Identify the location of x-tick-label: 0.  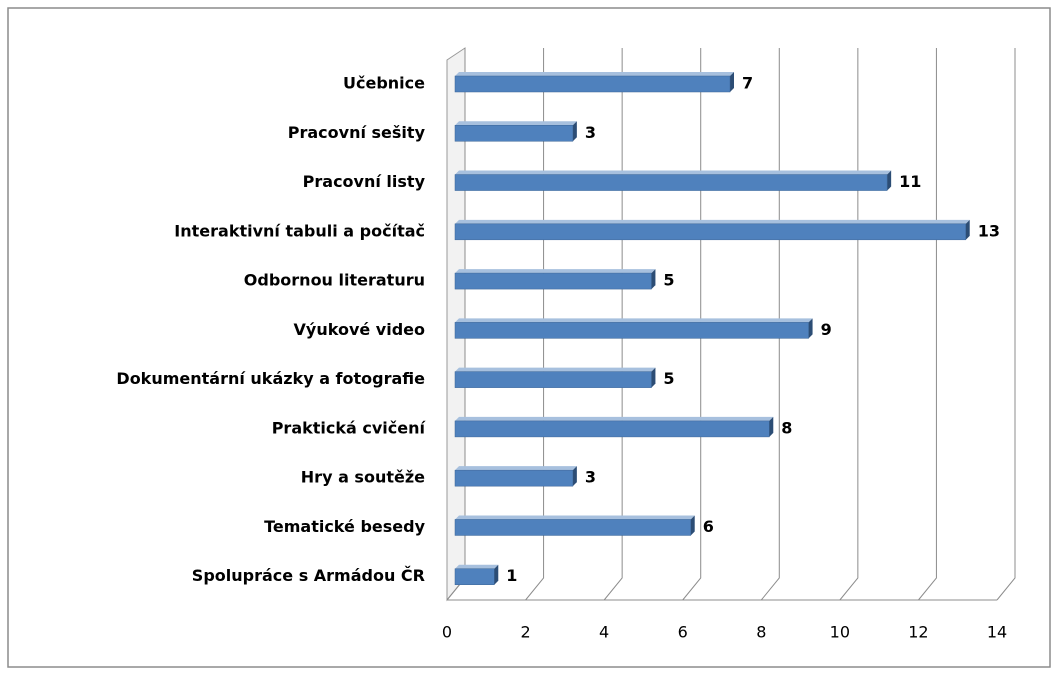
(447, 632).